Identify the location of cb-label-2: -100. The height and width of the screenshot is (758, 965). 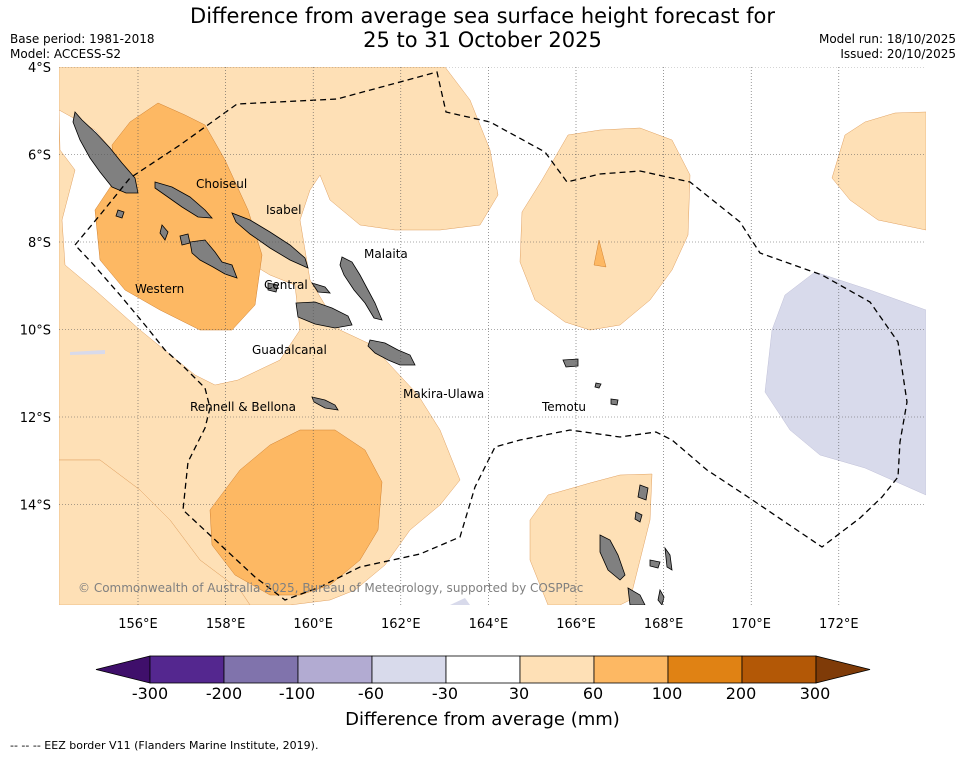
(297, 693).